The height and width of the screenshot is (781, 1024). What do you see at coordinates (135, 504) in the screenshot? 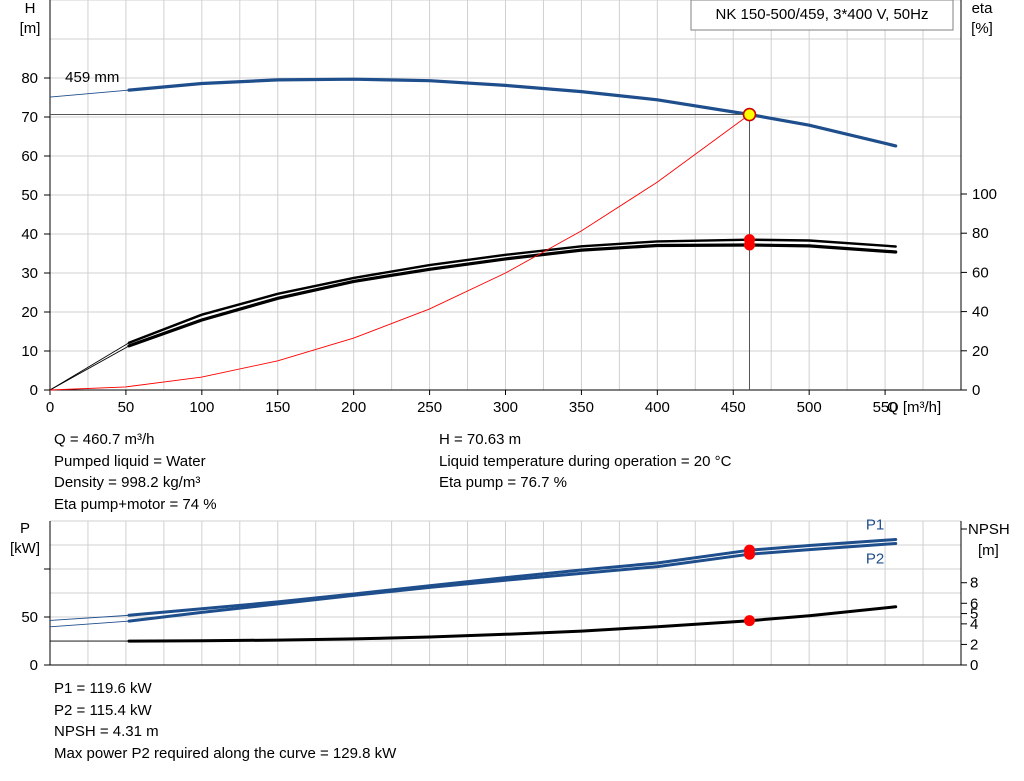
I see `eta-pump-motor-readout: Eta pump+motor = 74 %` at bounding box center [135, 504].